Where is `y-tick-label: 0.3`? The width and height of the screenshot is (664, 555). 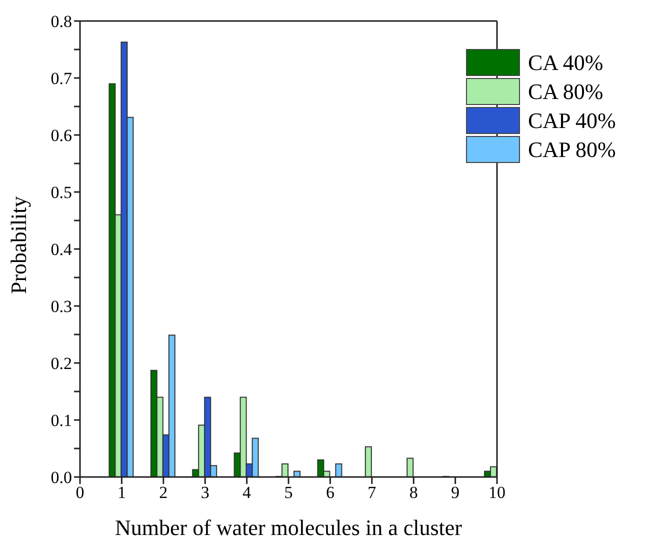 y-tick-label: 0.3 is located at coordinates (61, 306).